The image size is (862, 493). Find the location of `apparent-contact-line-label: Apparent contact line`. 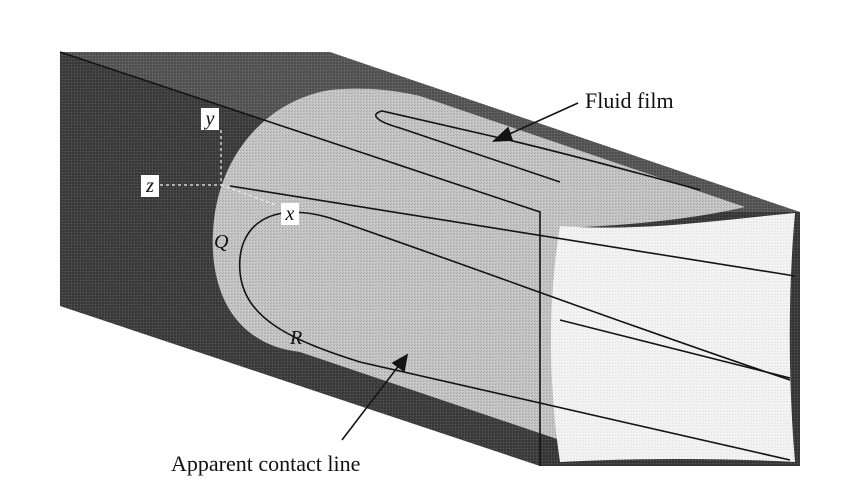

apparent-contact-line-label: Apparent contact line is located at coordinates (265, 463).